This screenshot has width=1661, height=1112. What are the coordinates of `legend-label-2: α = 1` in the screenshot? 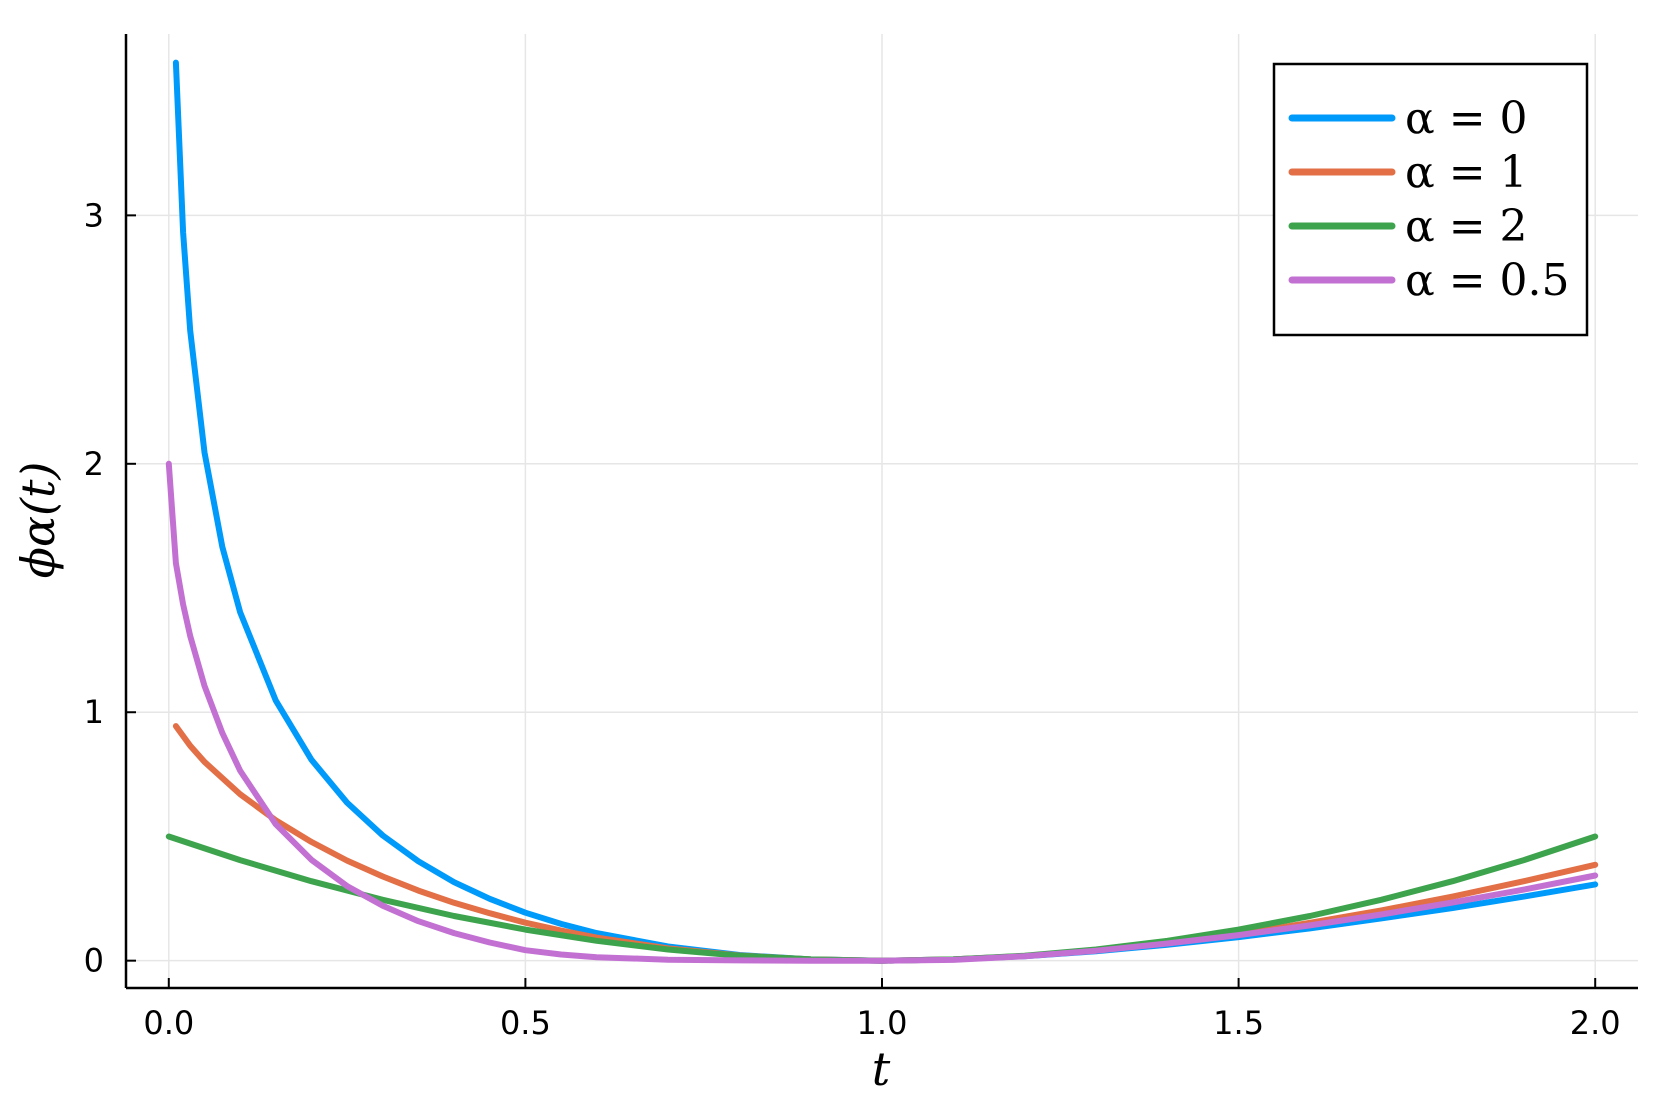 It's located at (1466, 172).